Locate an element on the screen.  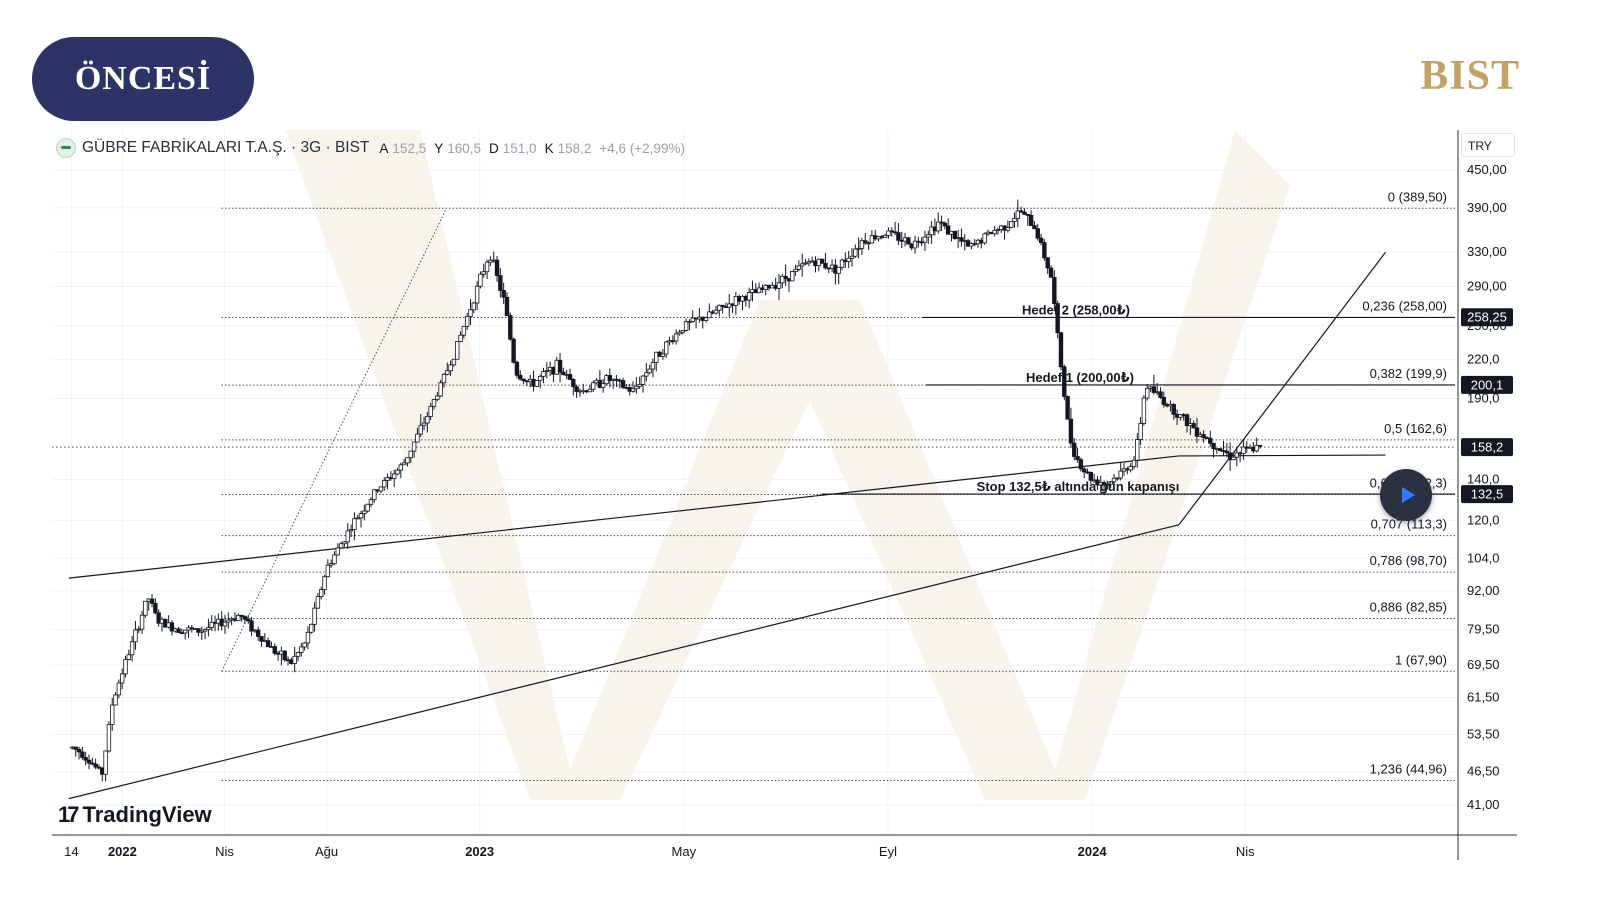
ohlc-key: Y is located at coordinates (439, 148).